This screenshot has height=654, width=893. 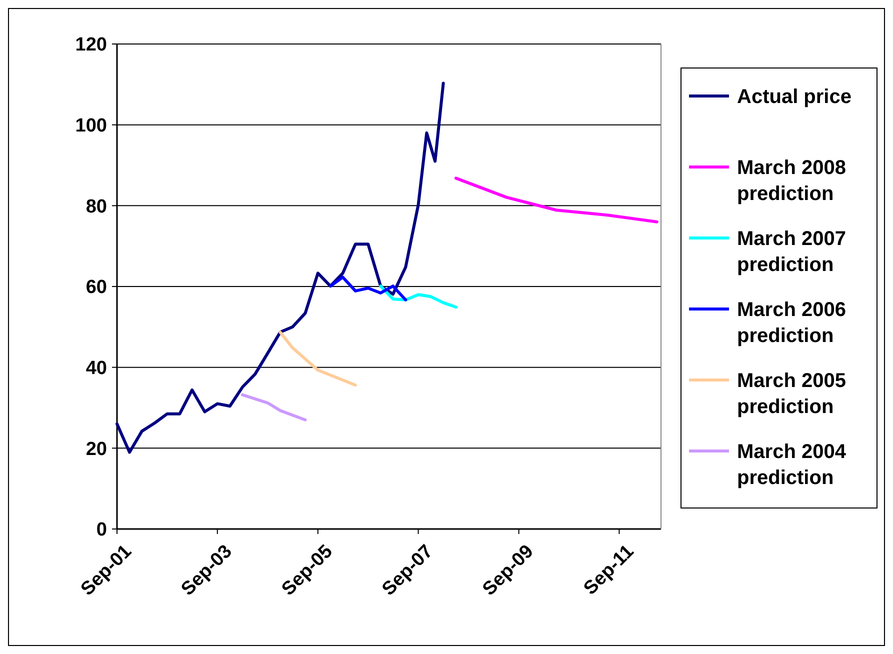 I want to click on y-tick-label: 60, so click(x=96, y=287).